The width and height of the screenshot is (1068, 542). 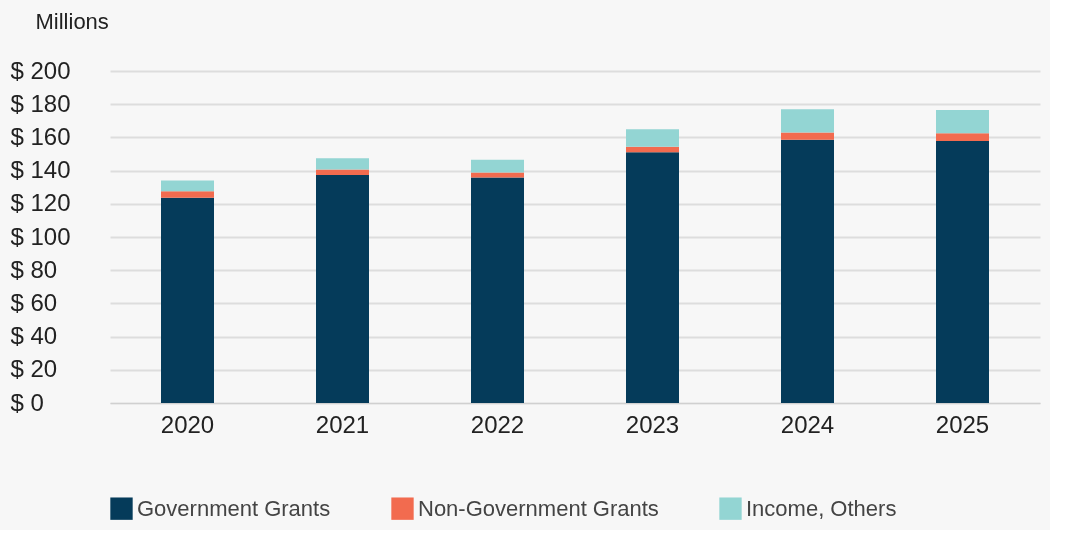 I want to click on y-tick-label: $ 100, so click(x=40, y=236).